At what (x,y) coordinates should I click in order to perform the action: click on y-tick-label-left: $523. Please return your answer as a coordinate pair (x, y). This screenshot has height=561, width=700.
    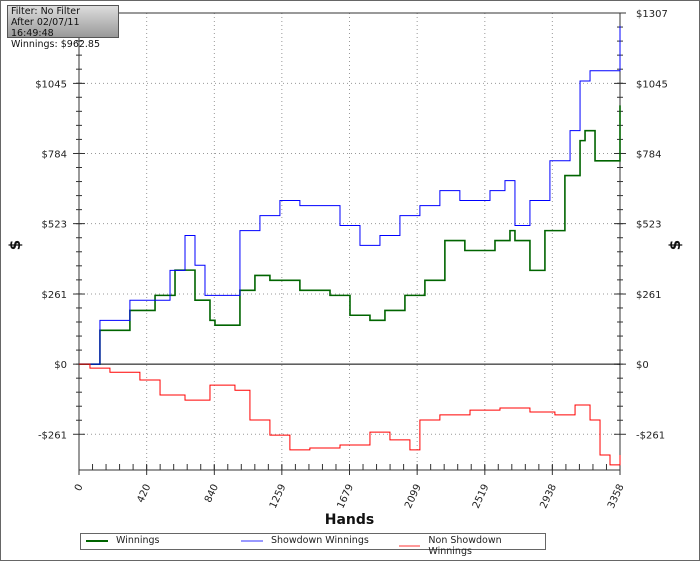
    Looking at the image, I should click on (54, 225).